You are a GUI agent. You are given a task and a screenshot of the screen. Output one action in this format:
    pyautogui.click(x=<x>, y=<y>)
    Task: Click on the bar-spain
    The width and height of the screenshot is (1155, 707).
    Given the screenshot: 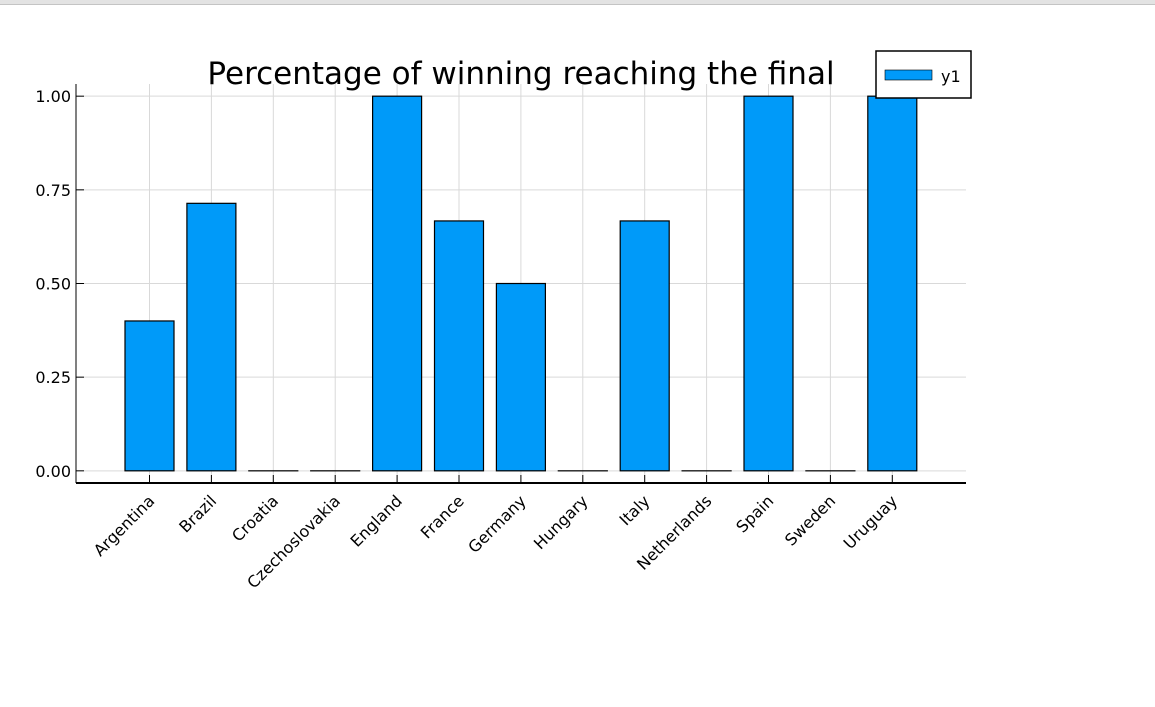 What is the action you would take?
    pyautogui.click(x=768, y=283)
    